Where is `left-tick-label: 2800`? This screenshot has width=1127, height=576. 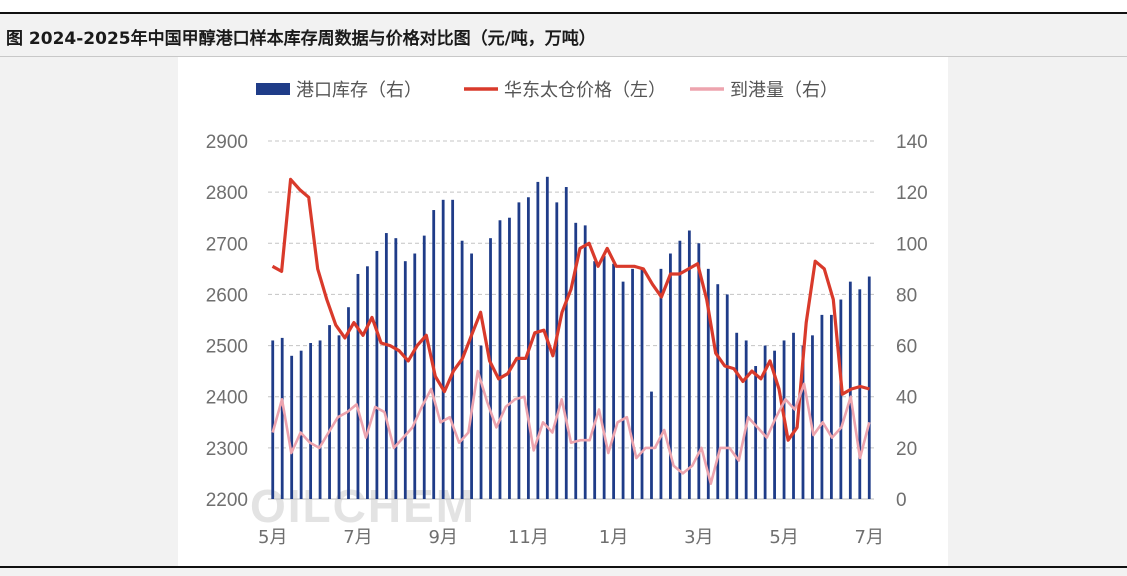
left-tick-label: 2800 is located at coordinates (227, 193).